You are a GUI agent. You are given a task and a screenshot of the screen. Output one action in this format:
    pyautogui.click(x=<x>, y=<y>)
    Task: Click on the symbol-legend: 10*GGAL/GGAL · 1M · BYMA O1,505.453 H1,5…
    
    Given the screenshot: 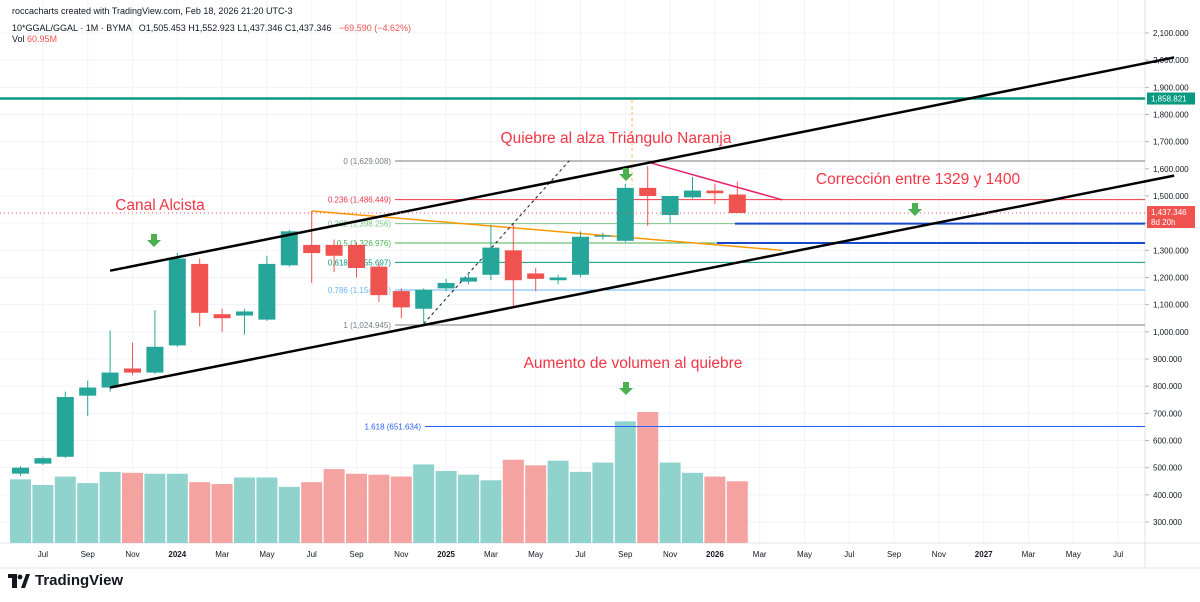 What is the action you would take?
    pyautogui.click(x=211, y=28)
    